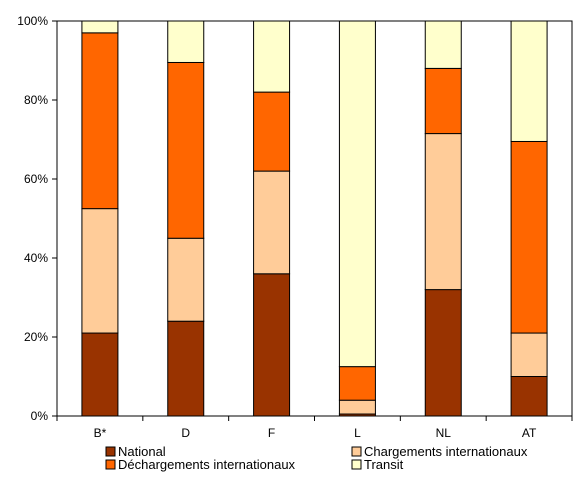 Image resolution: width=578 pixels, height=482 pixels. Describe the element at coordinates (142, 451) in the screenshot. I see `legend-label-national: National` at that location.